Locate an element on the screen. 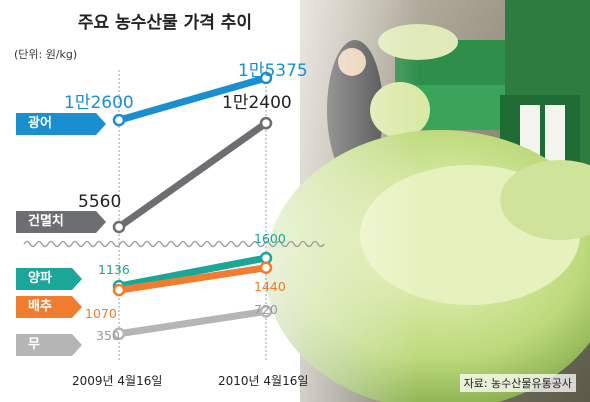 The width and height of the screenshot is (590, 402). unit-label: (단위: 원/kg) is located at coordinates (46, 54).